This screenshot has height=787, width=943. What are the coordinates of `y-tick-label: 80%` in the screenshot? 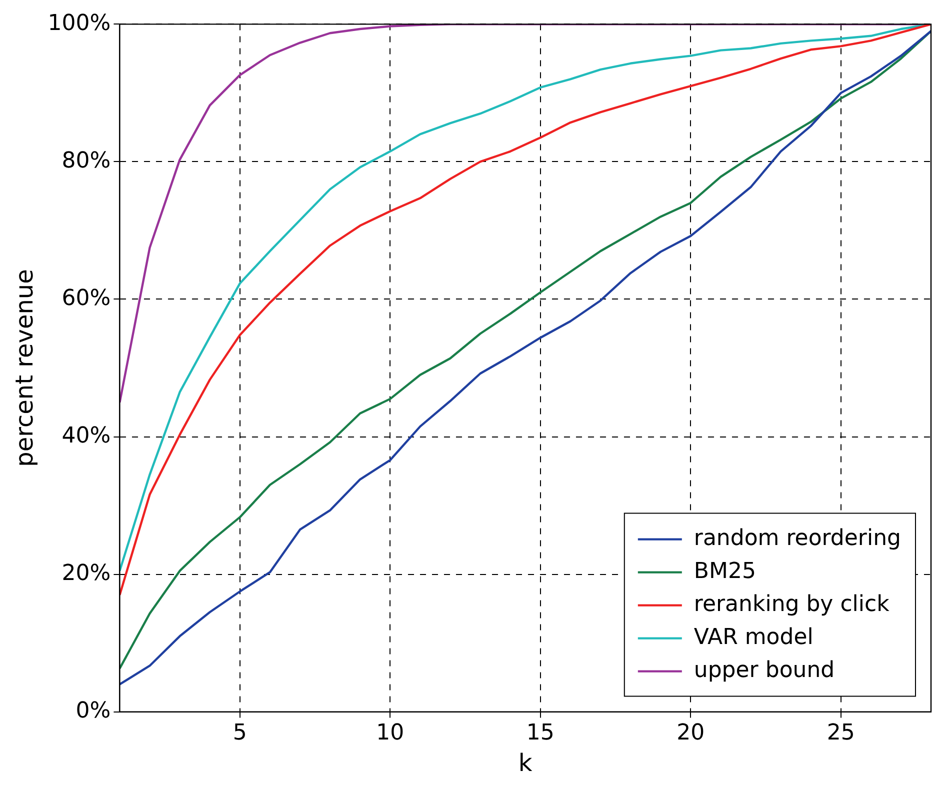 It's located at (86, 161).